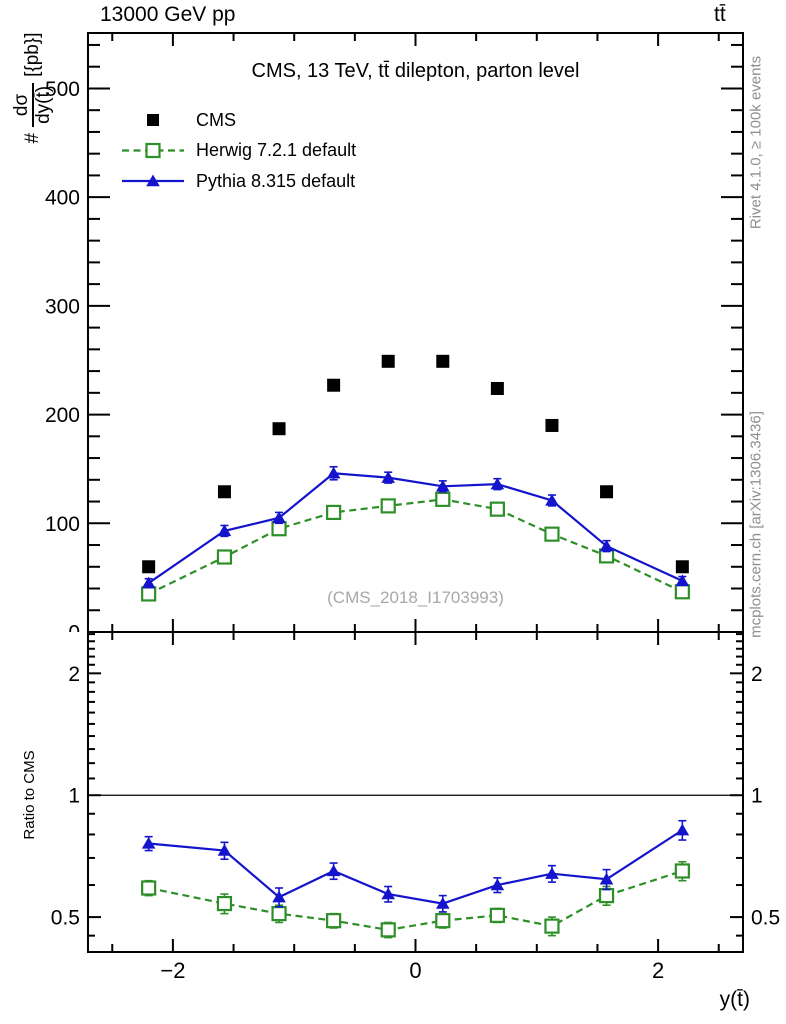 The height and width of the screenshot is (1024, 786). Describe the element at coordinates (168, 14) in the screenshot. I see `beam-energy-label: 13000 GeV pp` at that location.